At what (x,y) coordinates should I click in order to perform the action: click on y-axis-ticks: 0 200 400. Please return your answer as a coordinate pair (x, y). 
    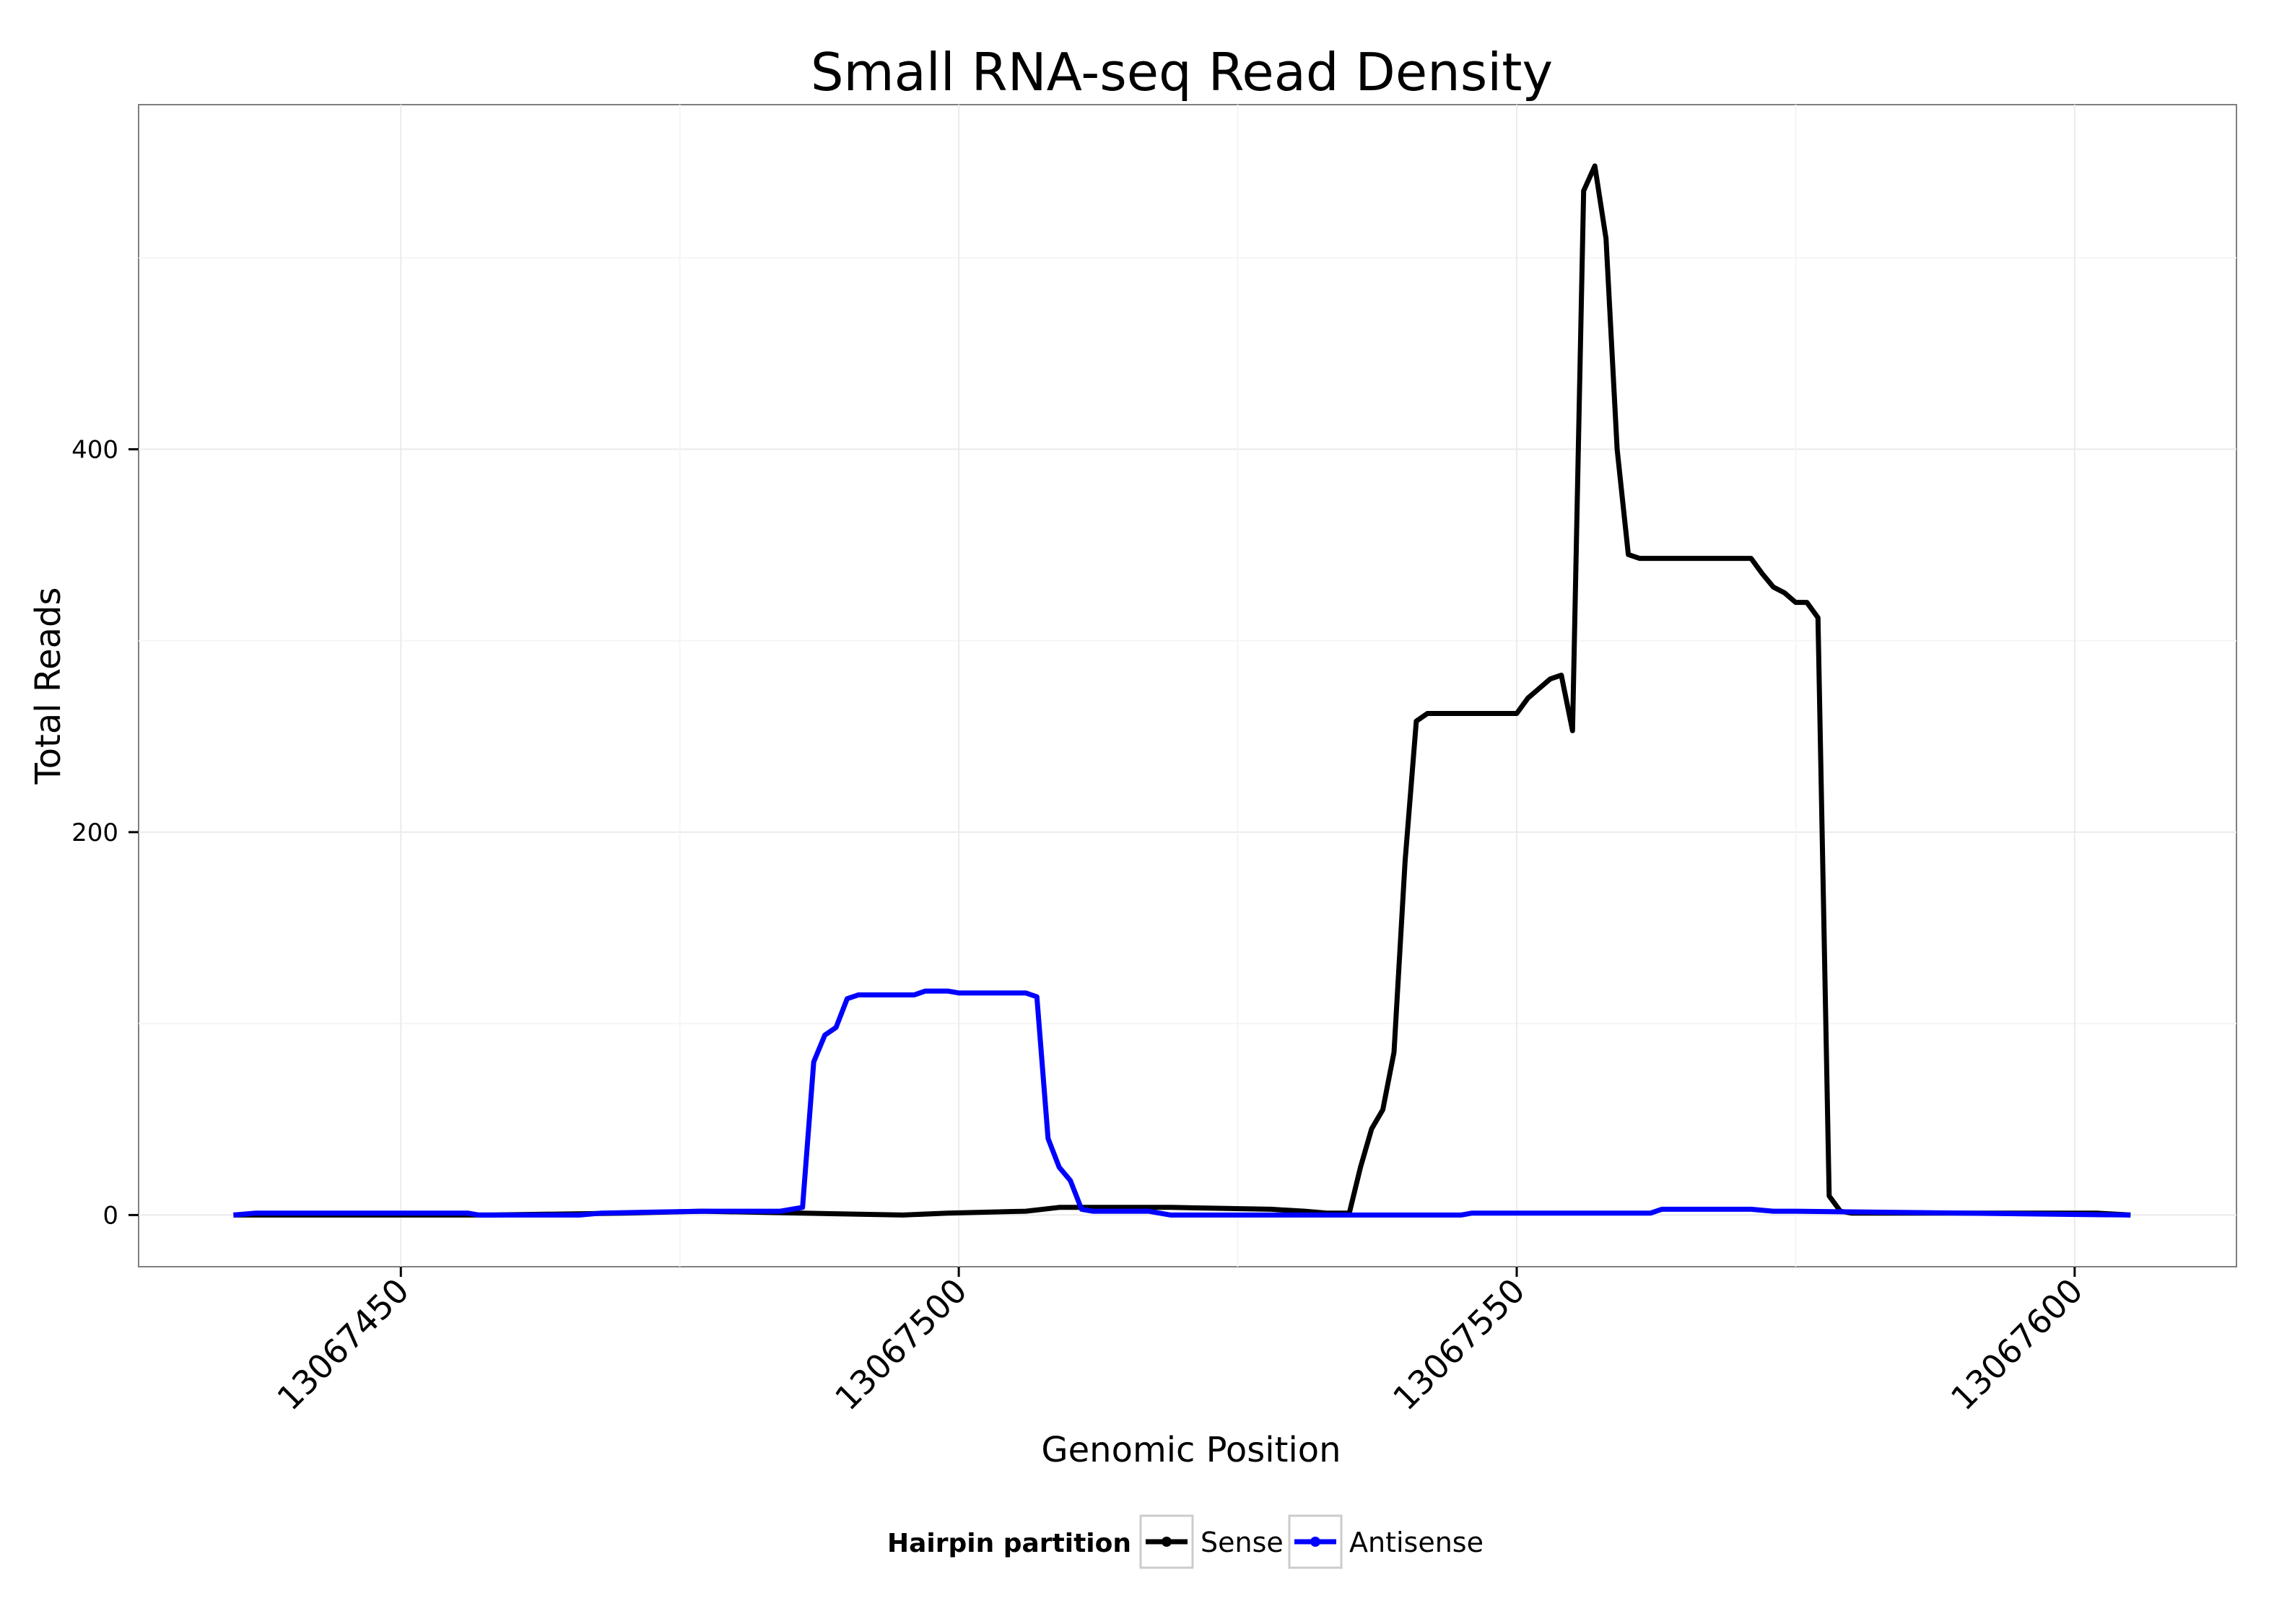
    Looking at the image, I should click on (105, 832).